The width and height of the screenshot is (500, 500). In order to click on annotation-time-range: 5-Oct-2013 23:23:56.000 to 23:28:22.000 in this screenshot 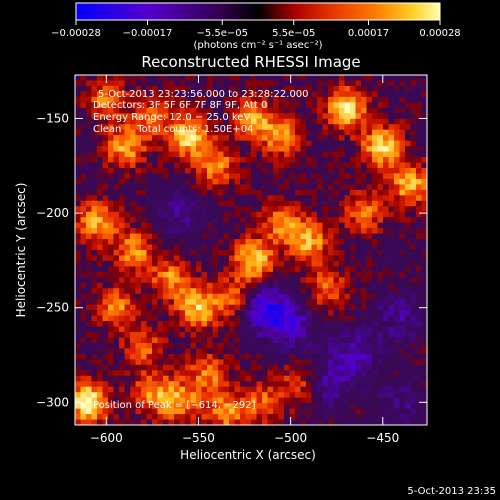, I will do `click(203, 94)`.